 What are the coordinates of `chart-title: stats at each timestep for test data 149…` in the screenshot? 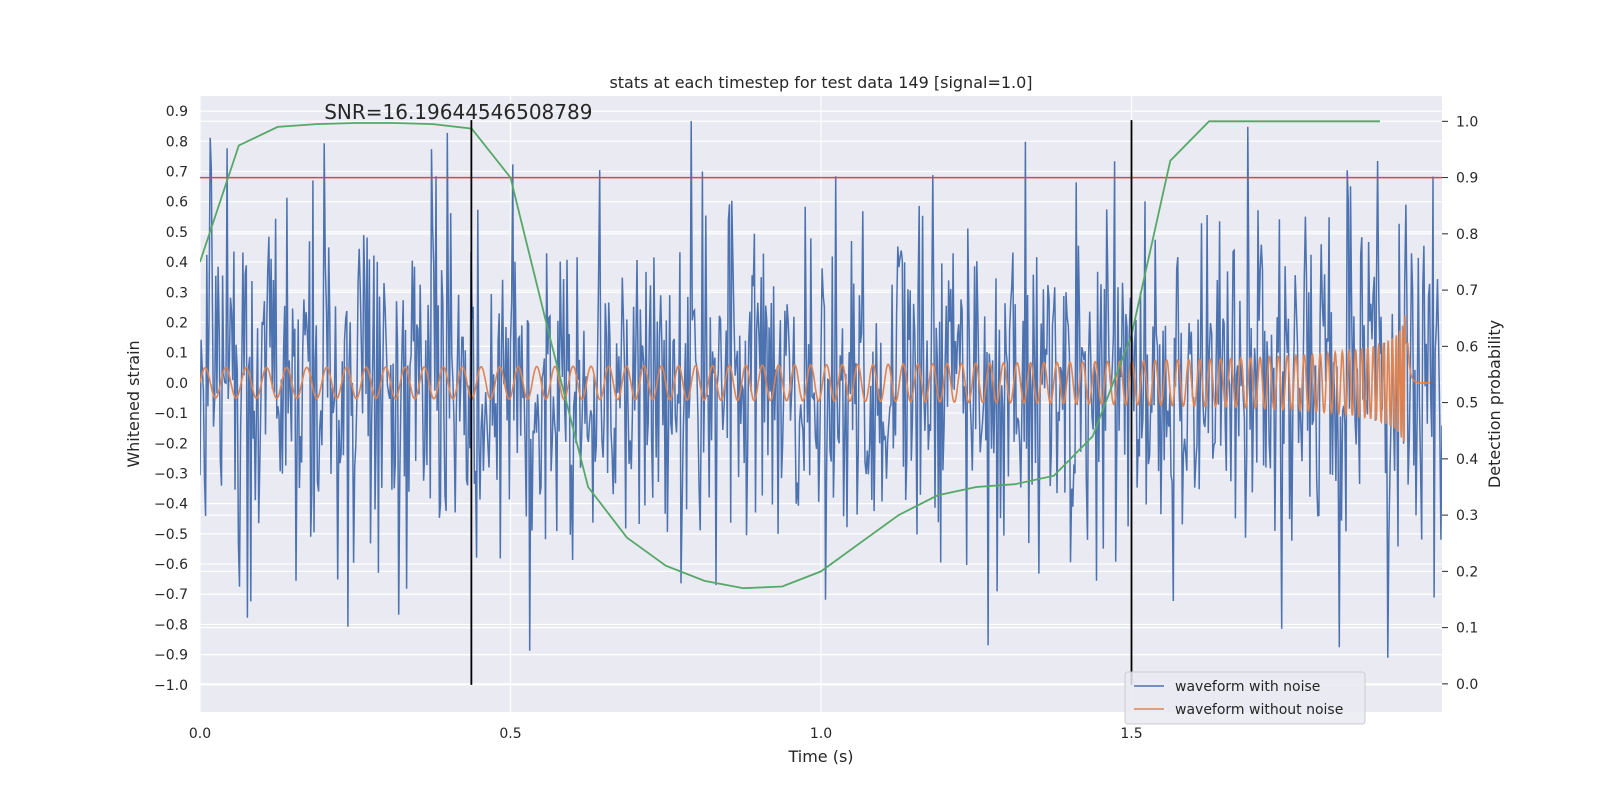 It's located at (820, 82).